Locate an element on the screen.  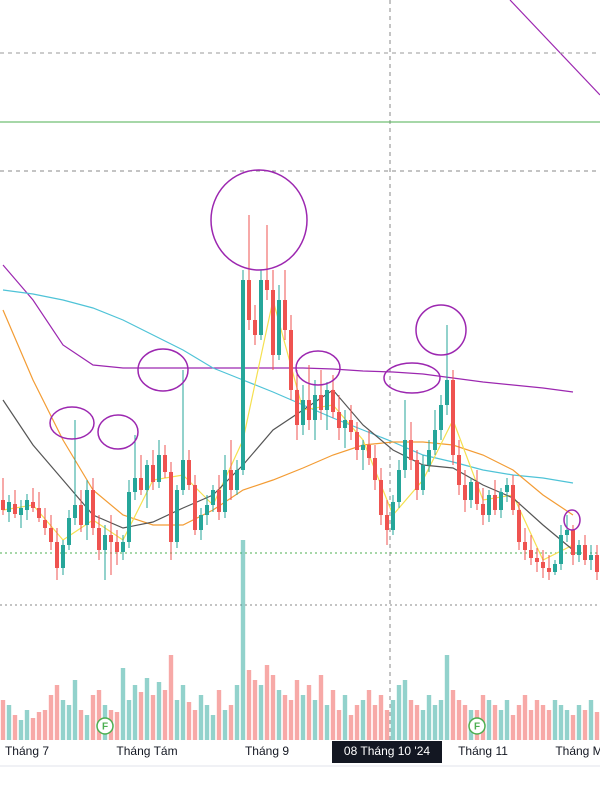
event-badge is located at coordinates (105, 726).